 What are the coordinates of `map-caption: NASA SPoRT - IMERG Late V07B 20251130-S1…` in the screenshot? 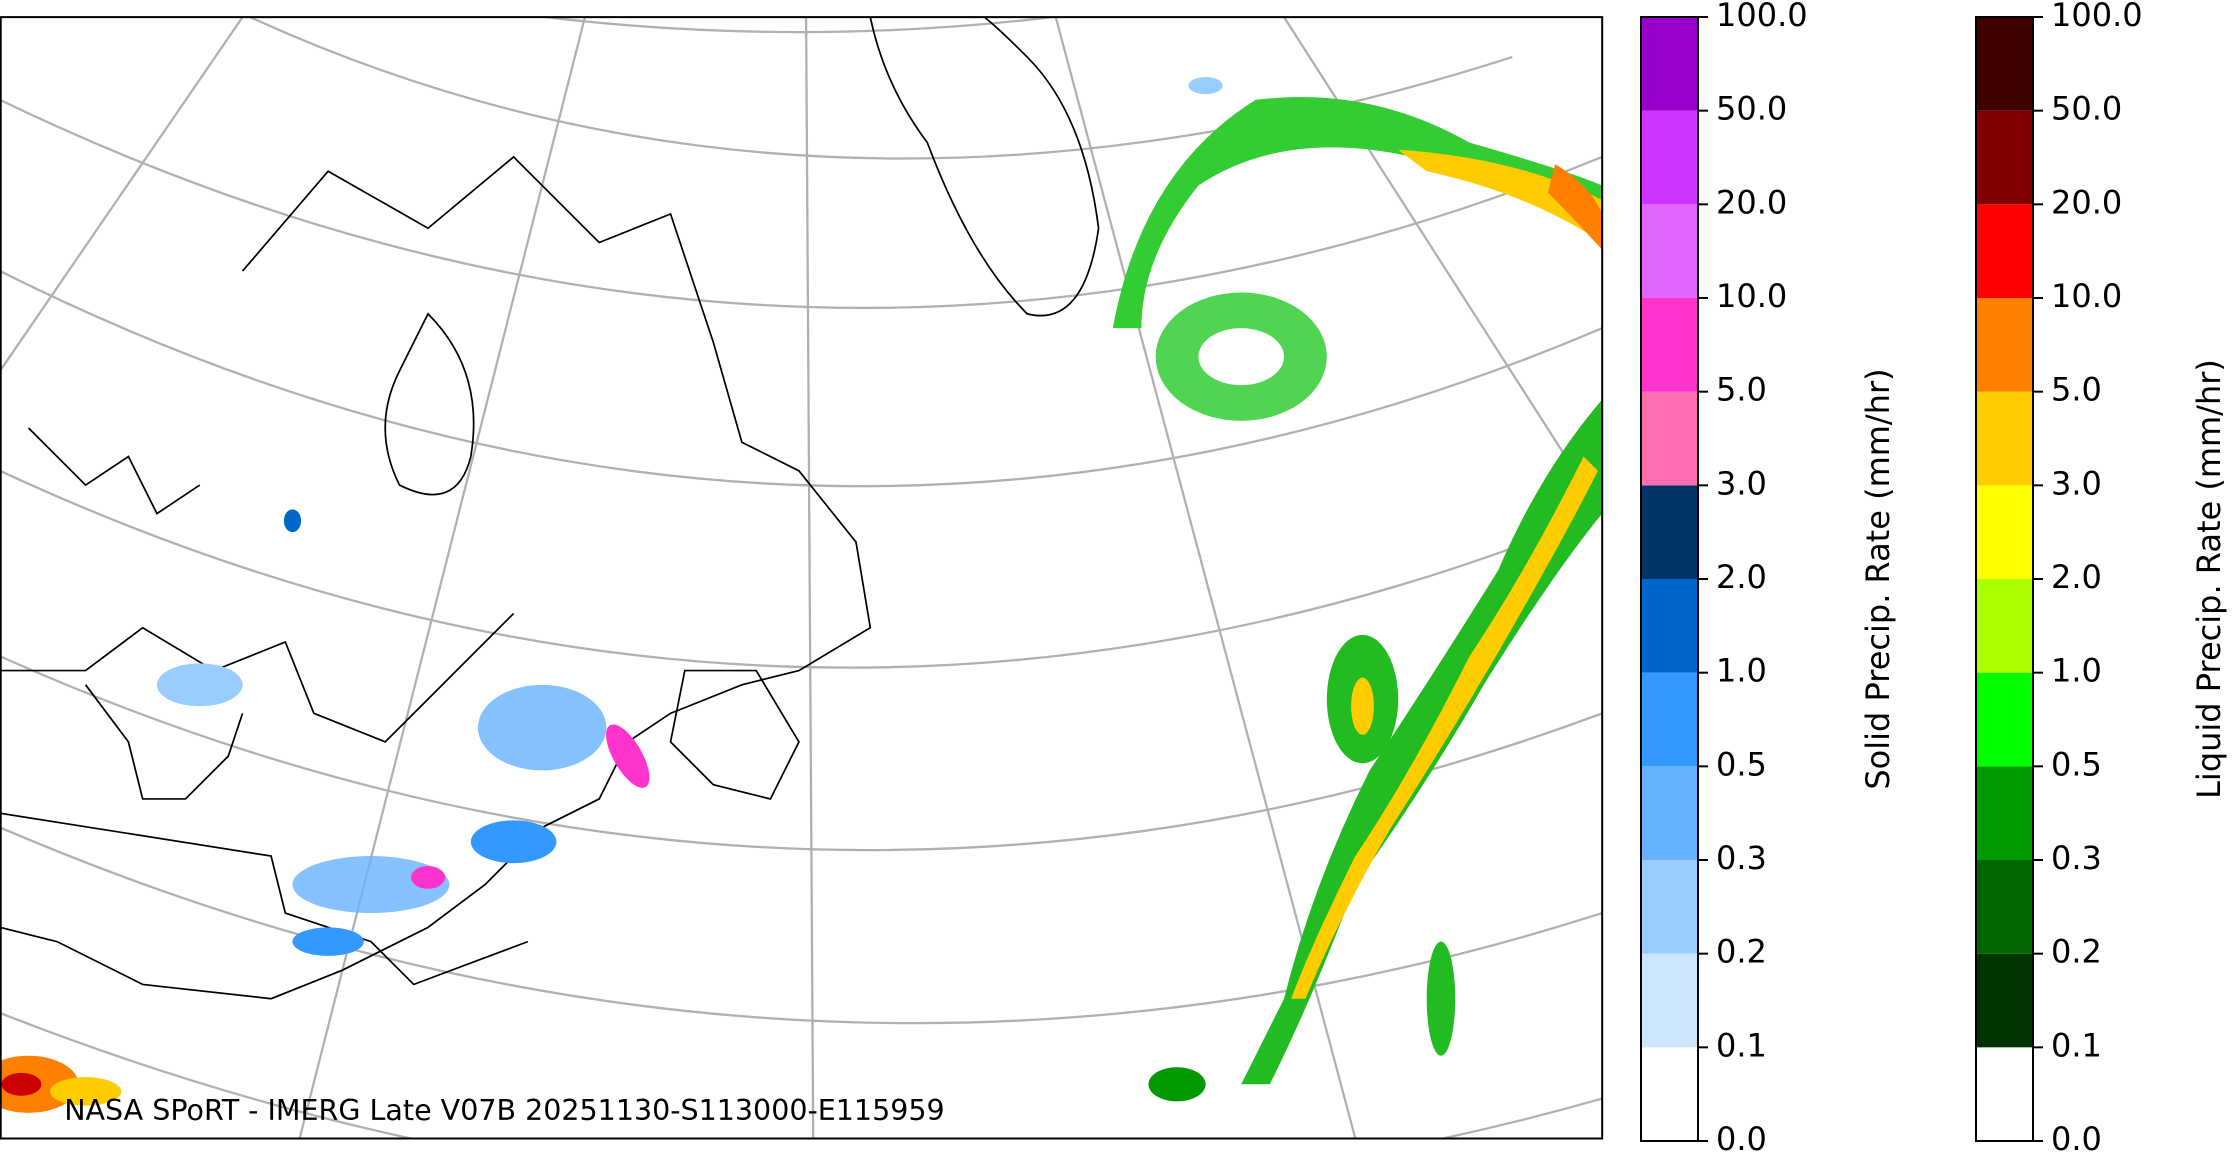 It's located at (504, 1110).